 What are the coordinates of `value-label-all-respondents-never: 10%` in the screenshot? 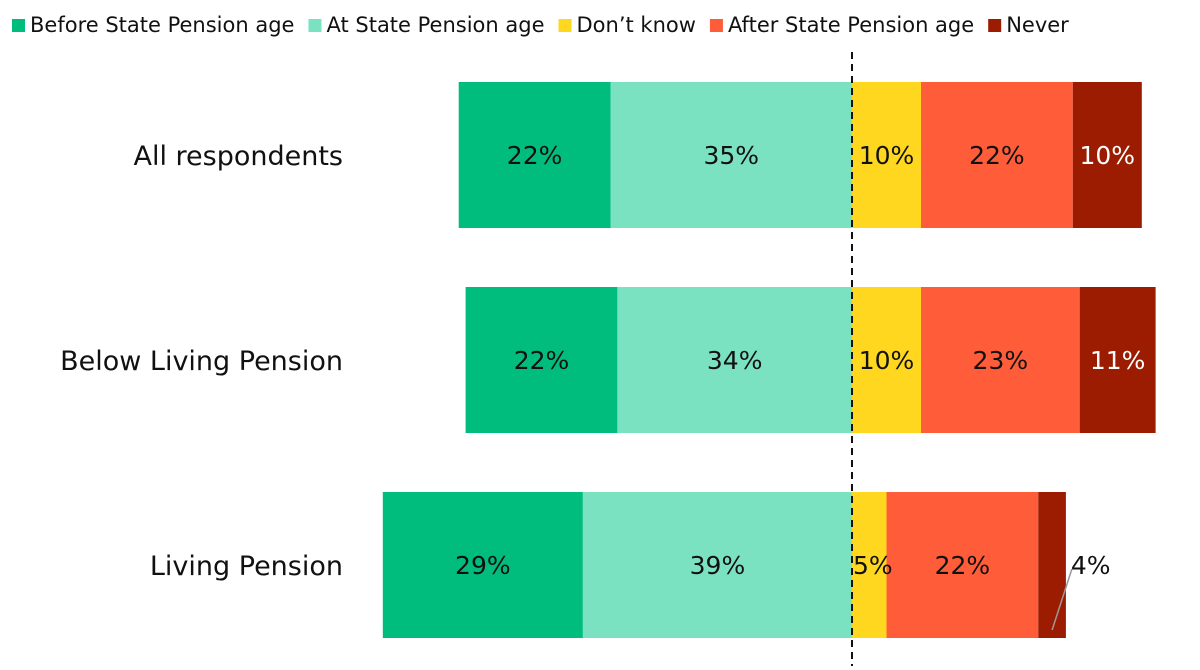 It's located at (1108, 155).